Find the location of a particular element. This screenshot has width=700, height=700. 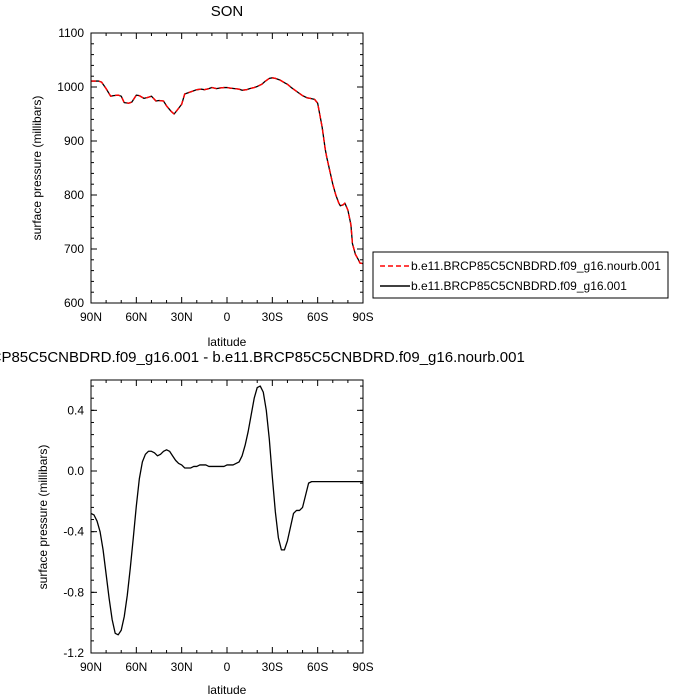

chart-bottom-ytick-label: 0.4 is located at coordinates (75, 410).